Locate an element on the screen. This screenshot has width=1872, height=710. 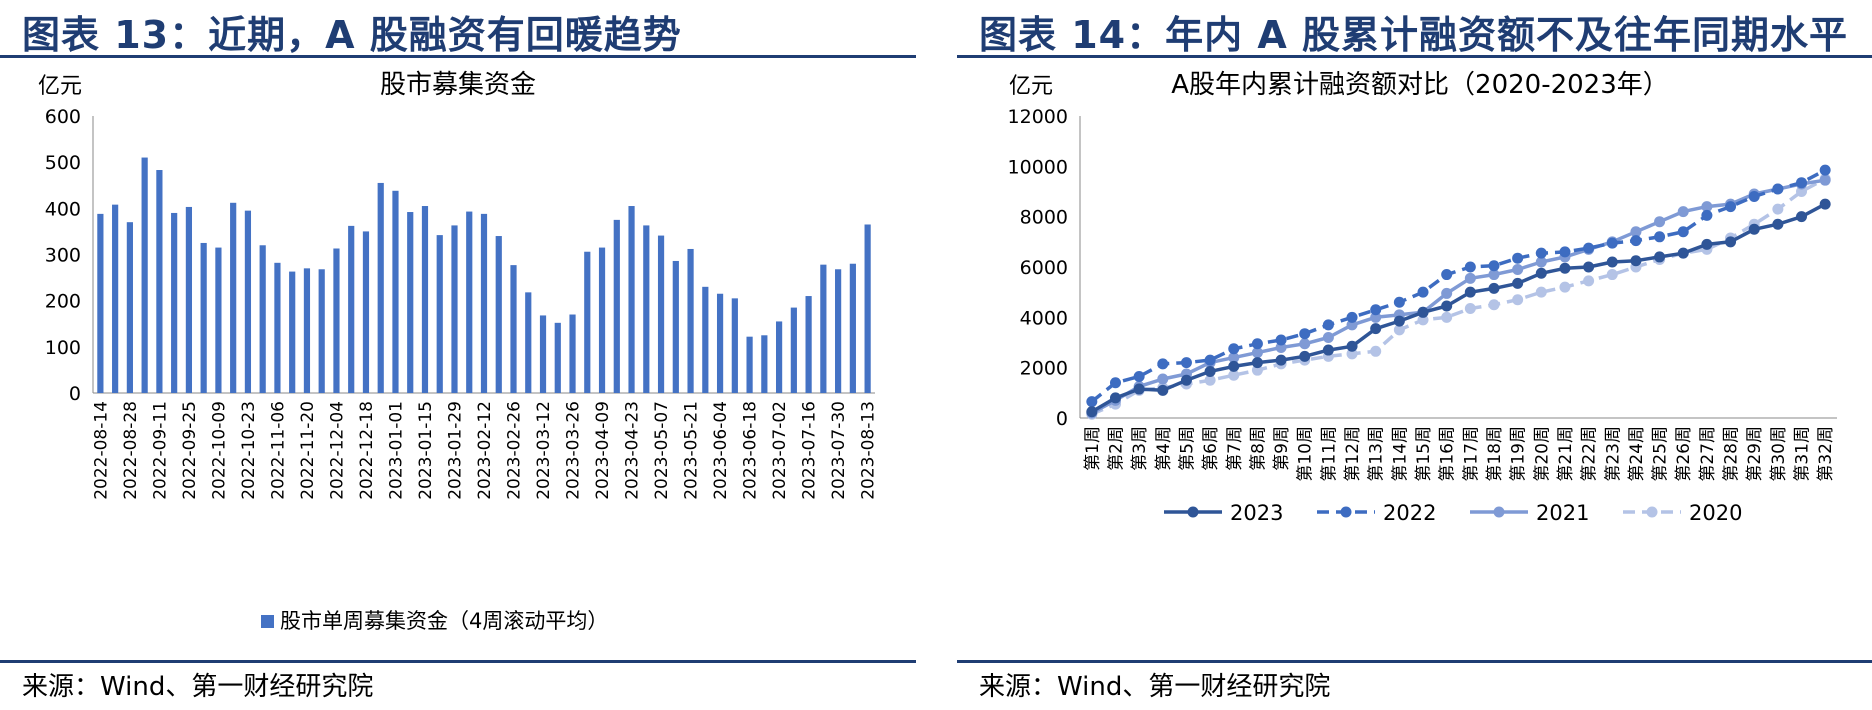
y-tick-label: 0 is located at coordinates (75, 394).